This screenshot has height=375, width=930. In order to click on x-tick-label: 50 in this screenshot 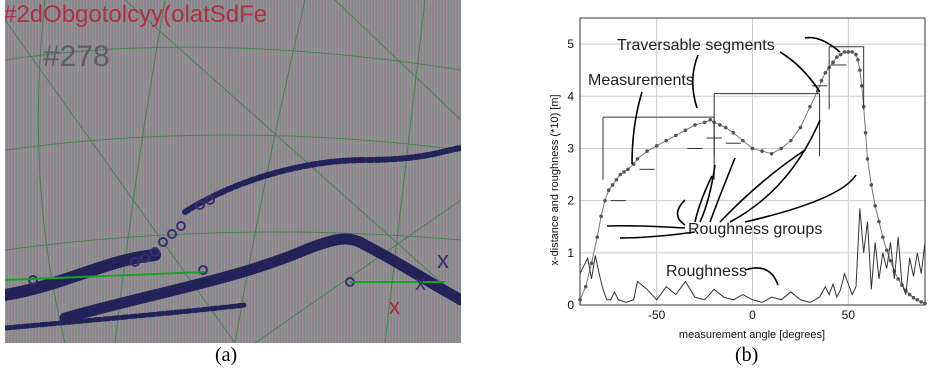, I will do `click(849, 315)`.